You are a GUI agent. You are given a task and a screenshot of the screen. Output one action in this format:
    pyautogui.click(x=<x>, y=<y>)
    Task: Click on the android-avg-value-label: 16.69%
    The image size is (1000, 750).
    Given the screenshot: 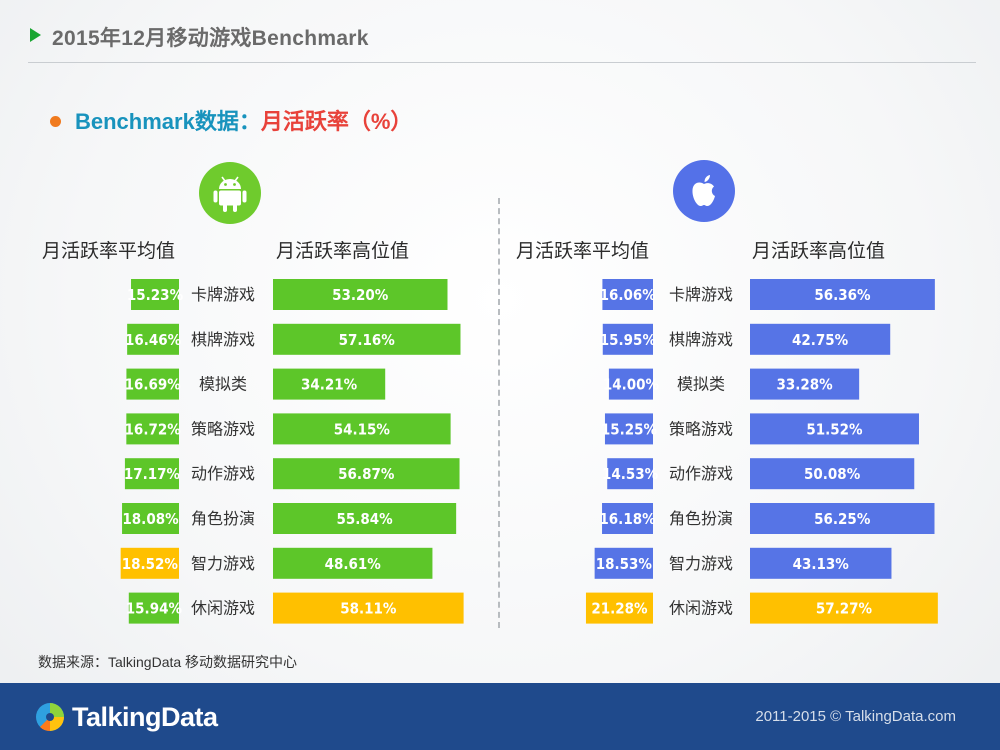 What is the action you would take?
    pyautogui.click(x=153, y=385)
    